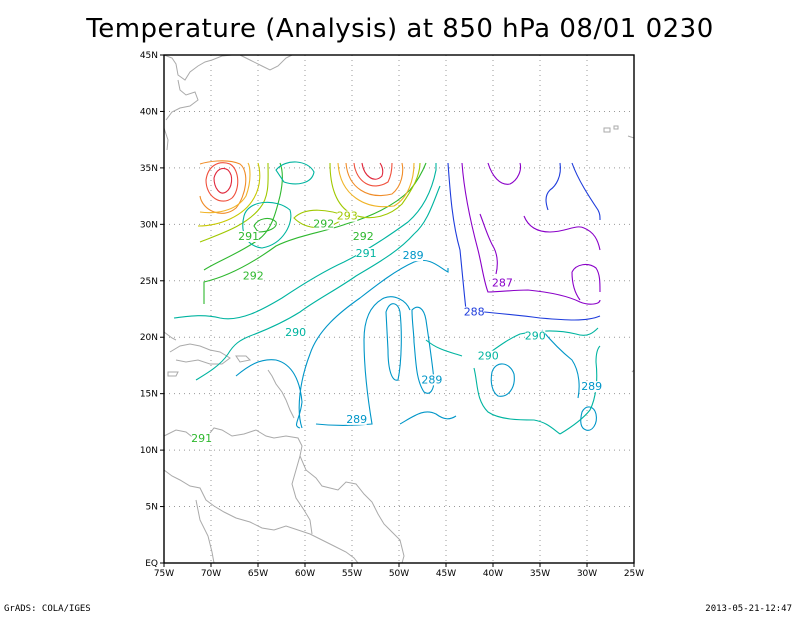 The height and width of the screenshot is (618, 800). Describe the element at coordinates (423, 350) in the screenshot. I see `contour-289-c` at that location.